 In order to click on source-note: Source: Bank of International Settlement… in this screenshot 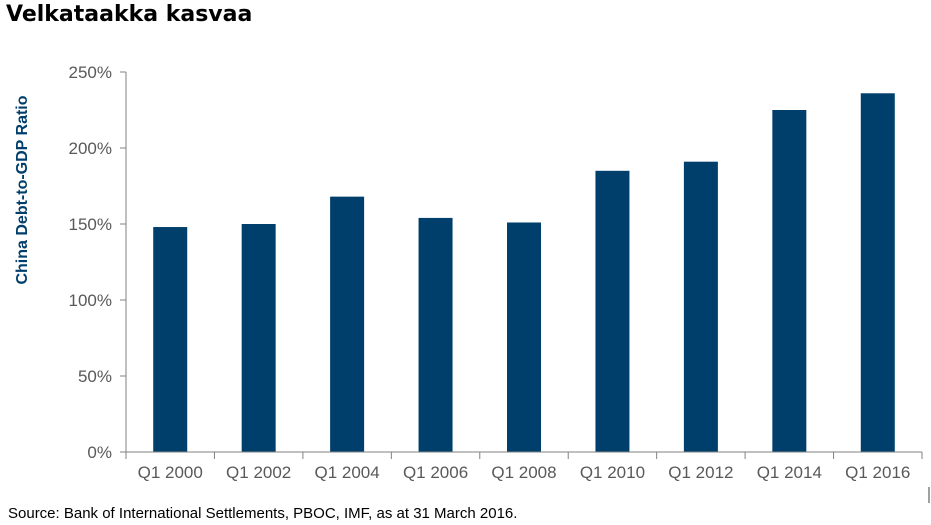, I will do `click(263, 513)`.